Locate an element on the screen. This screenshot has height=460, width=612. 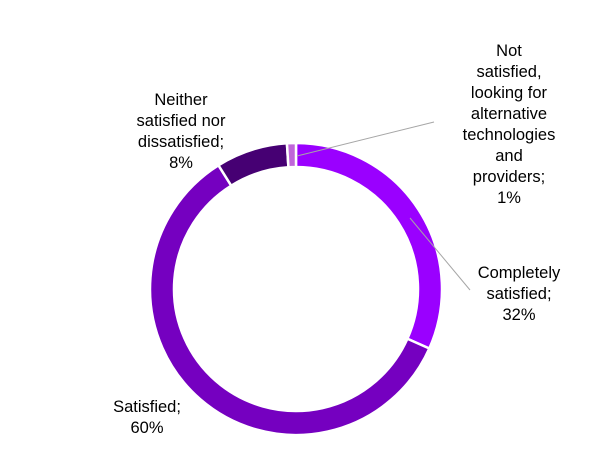
leader-line-not-satisfied is located at coordinates (365, 139).